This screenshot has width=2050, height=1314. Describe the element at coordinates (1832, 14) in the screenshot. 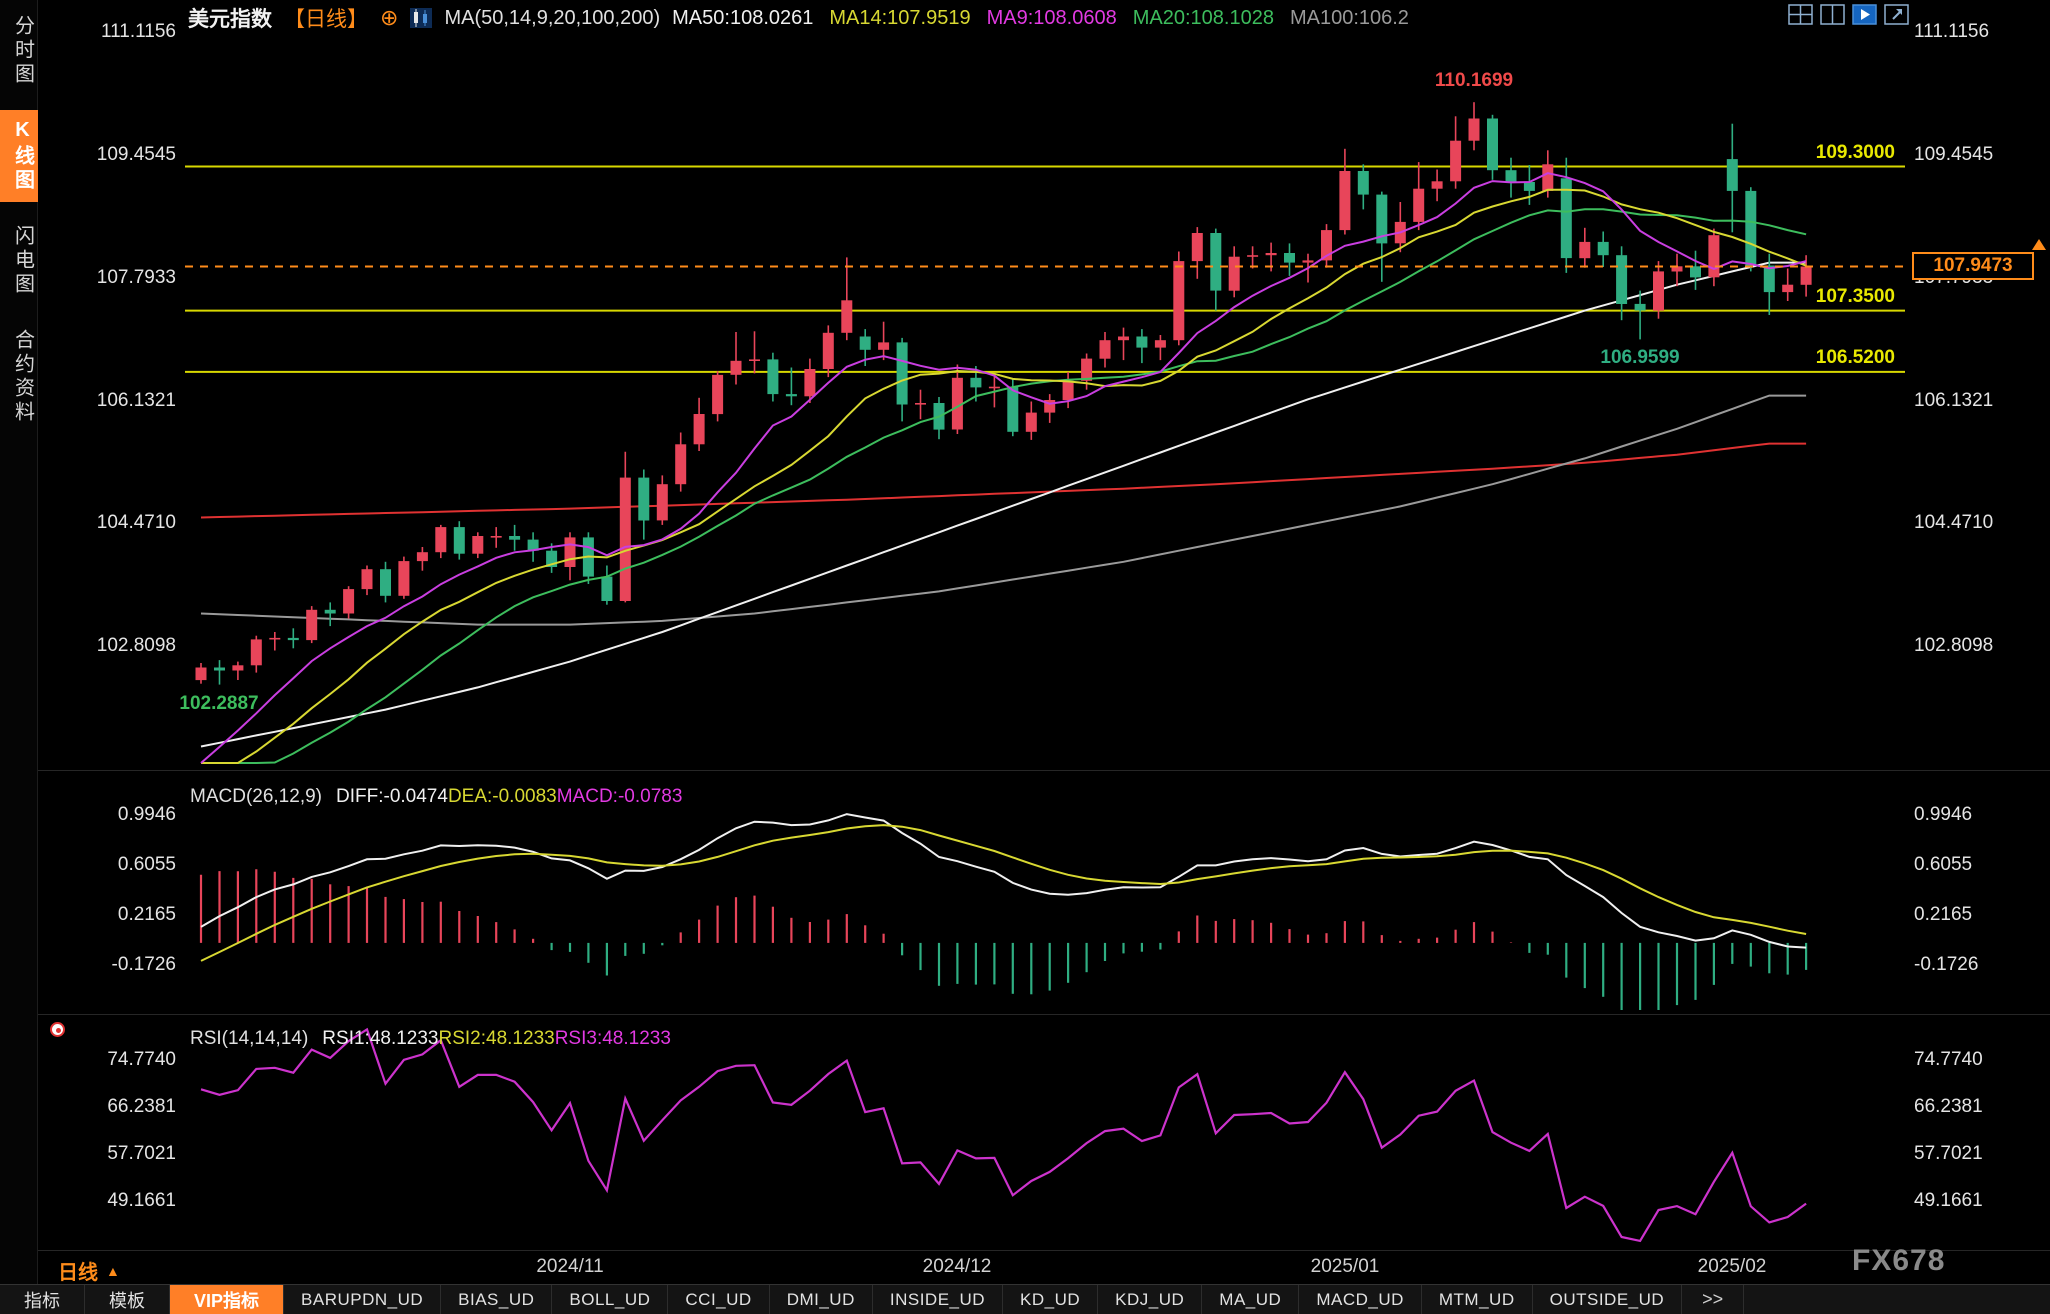

I see `dual-layout-icon` at that location.